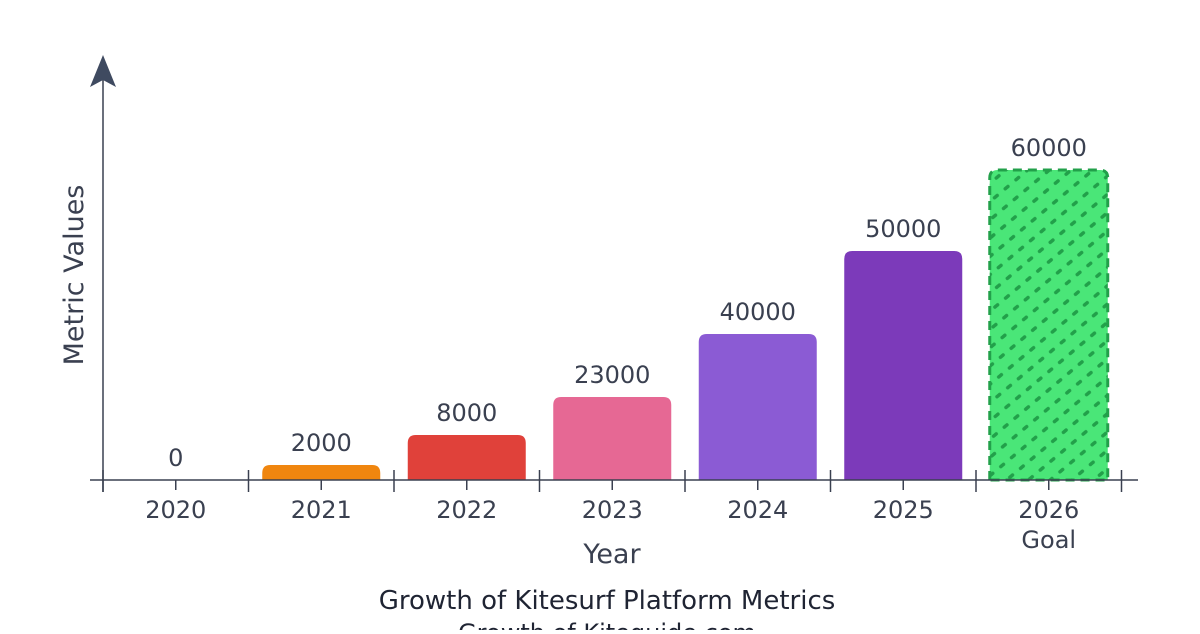  I want to click on data-label: 0, so click(175, 458).